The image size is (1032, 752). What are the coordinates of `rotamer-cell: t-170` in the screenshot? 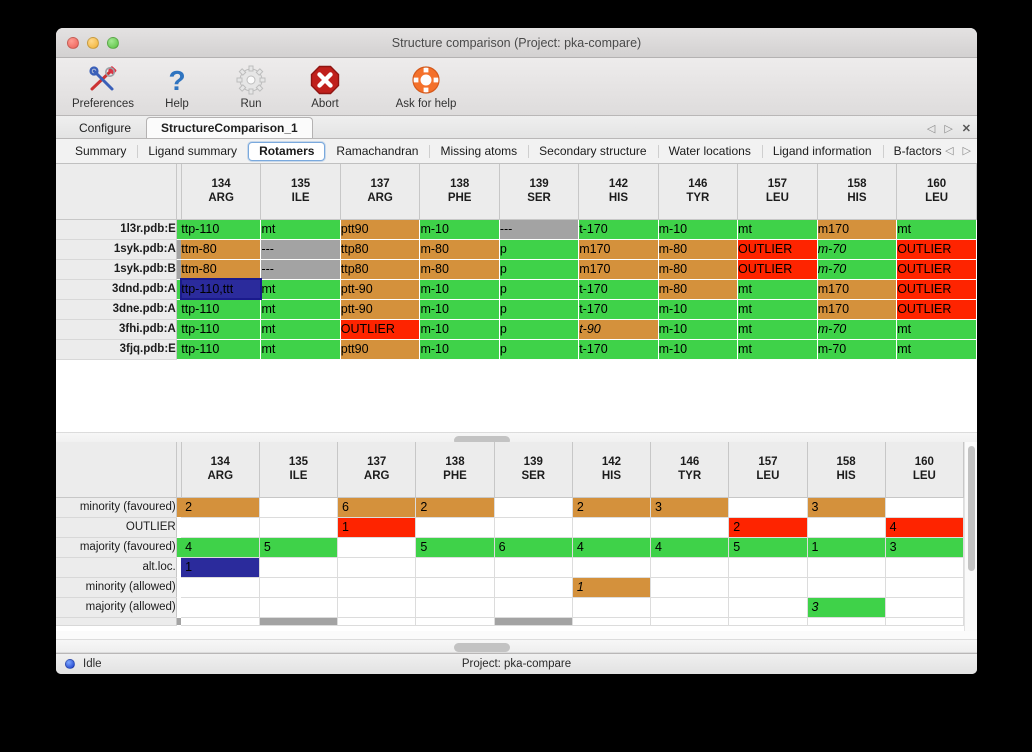 It's located at (618, 229).